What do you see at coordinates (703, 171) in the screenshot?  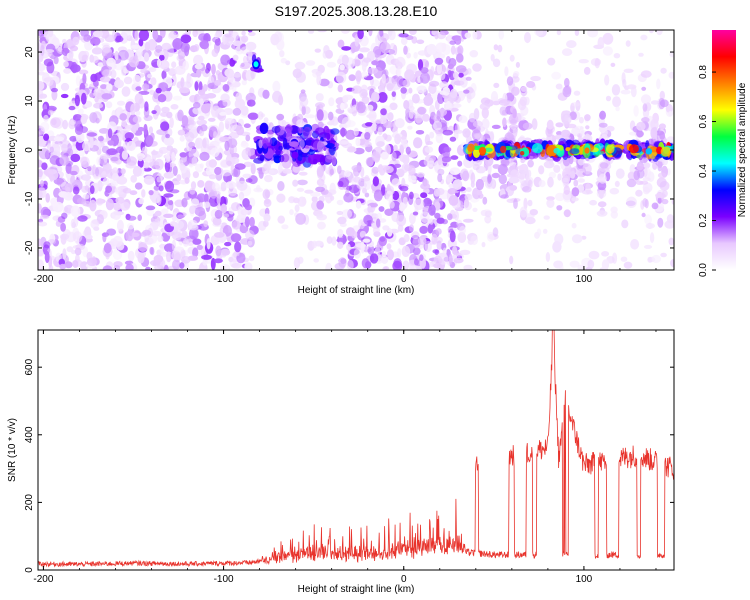 I see `colorbar-tick-label: 0.4` at bounding box center [703, 171].